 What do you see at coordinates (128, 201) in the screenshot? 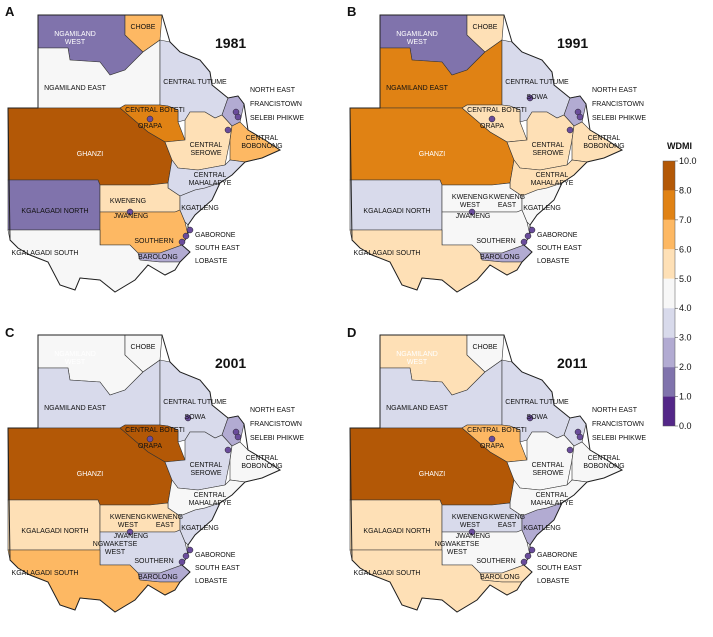
I see `district-label-kweneng: KWENENG` at bounding box center [128, 201].